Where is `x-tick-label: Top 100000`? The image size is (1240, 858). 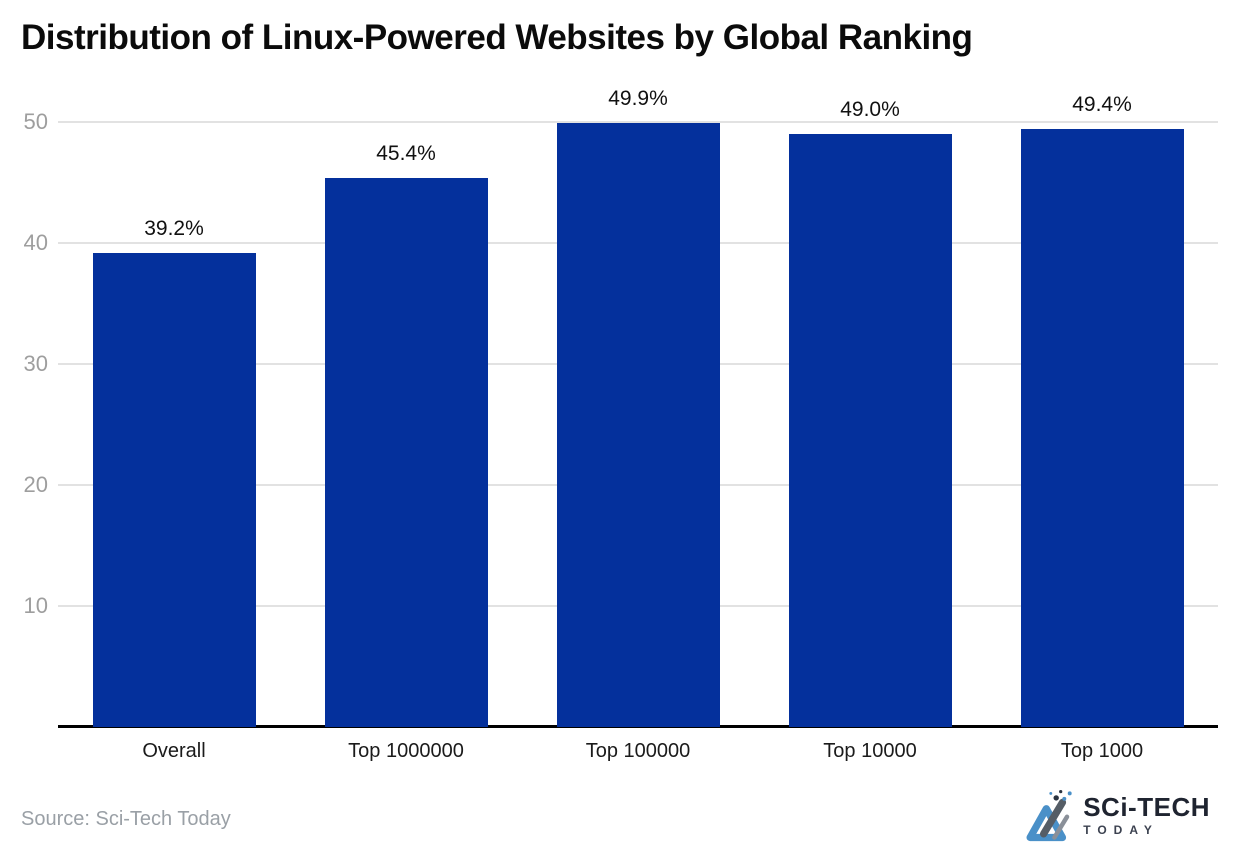 x-tick-label: Top 100000 is located at coordinates (638, 751).